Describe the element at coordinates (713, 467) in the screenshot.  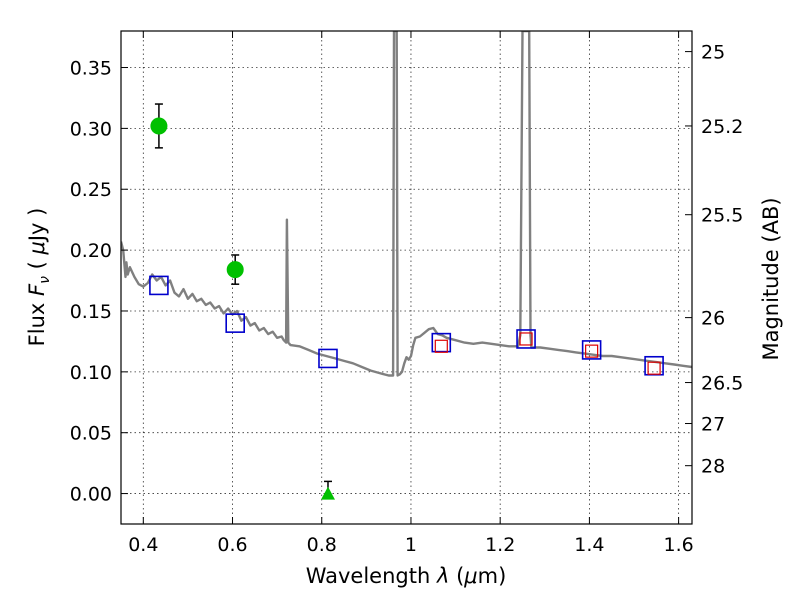
I see `y2-tick-label: 28` at that location.